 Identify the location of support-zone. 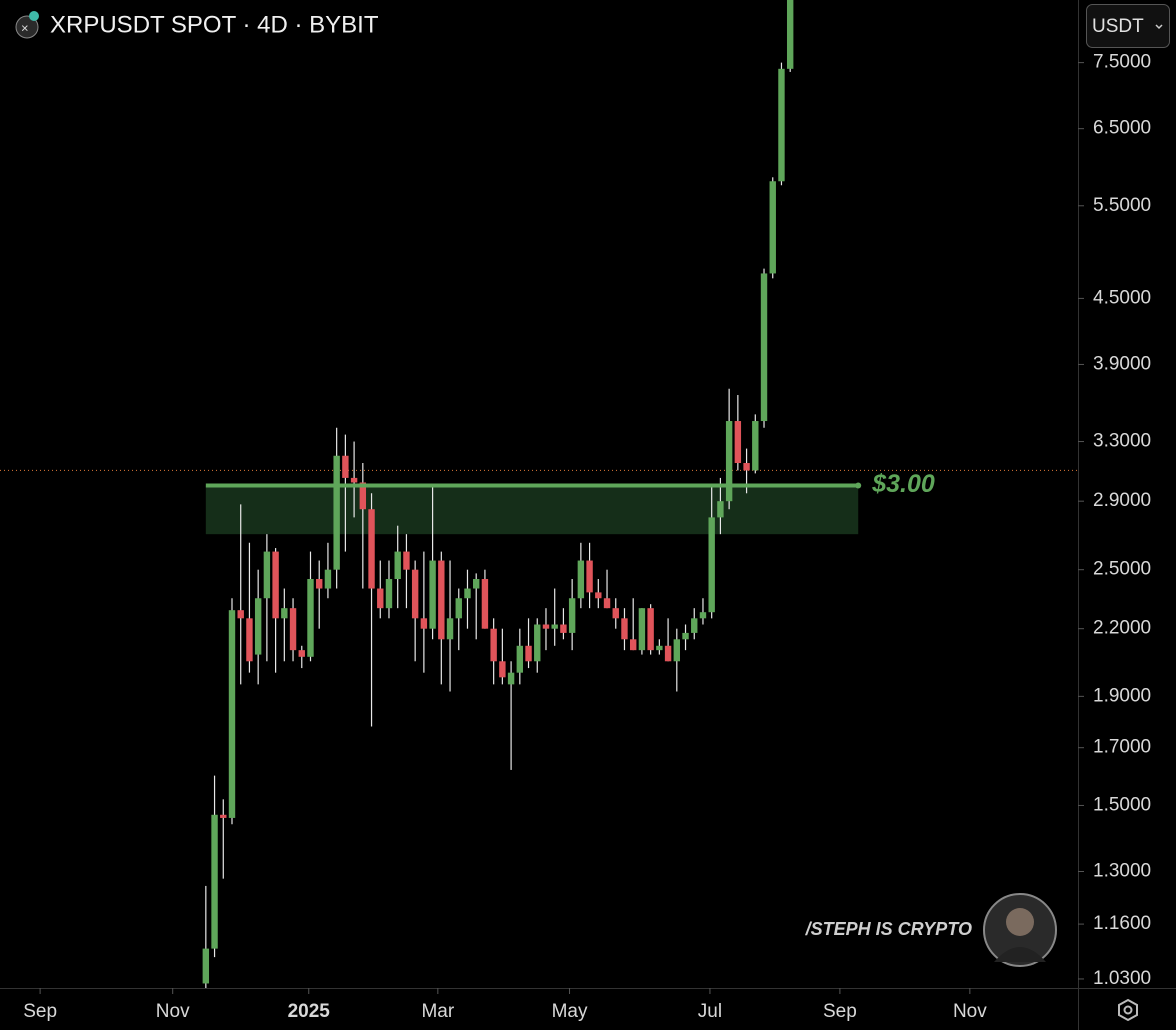
(532, 510).